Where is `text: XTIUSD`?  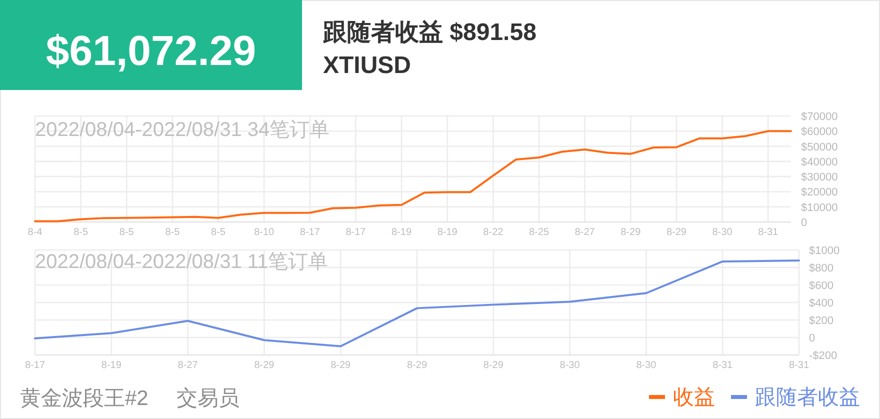
text: XTIUSD is located at coordinates (367, 65).